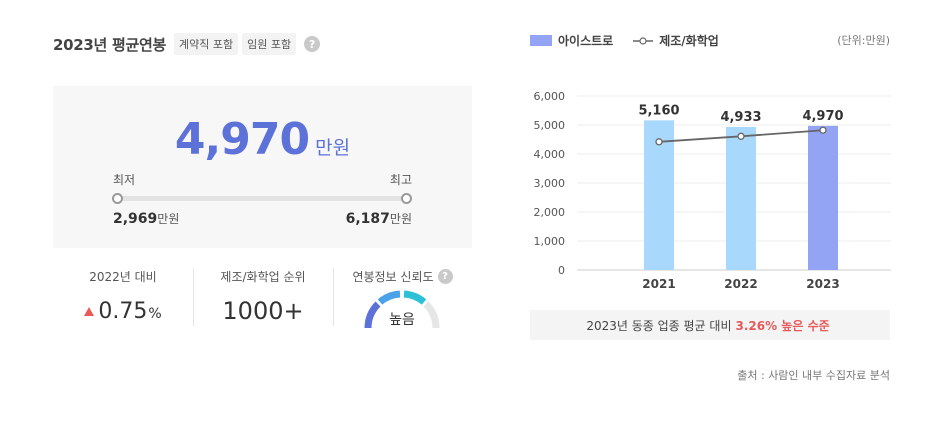 The width and height of the screenshot is (949, 427). I want to click on legend-bar-swatch, so click(541, 40).